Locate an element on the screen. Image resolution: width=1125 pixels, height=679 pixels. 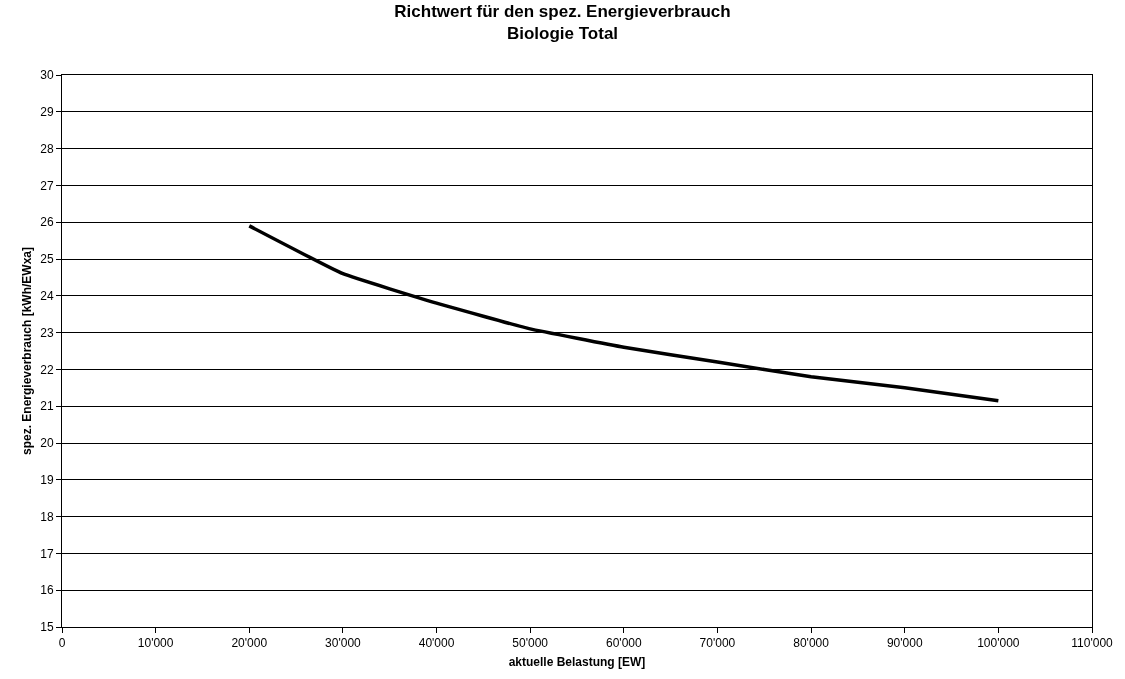
y-tick-label: 27 is located at coordinates (47, 185).